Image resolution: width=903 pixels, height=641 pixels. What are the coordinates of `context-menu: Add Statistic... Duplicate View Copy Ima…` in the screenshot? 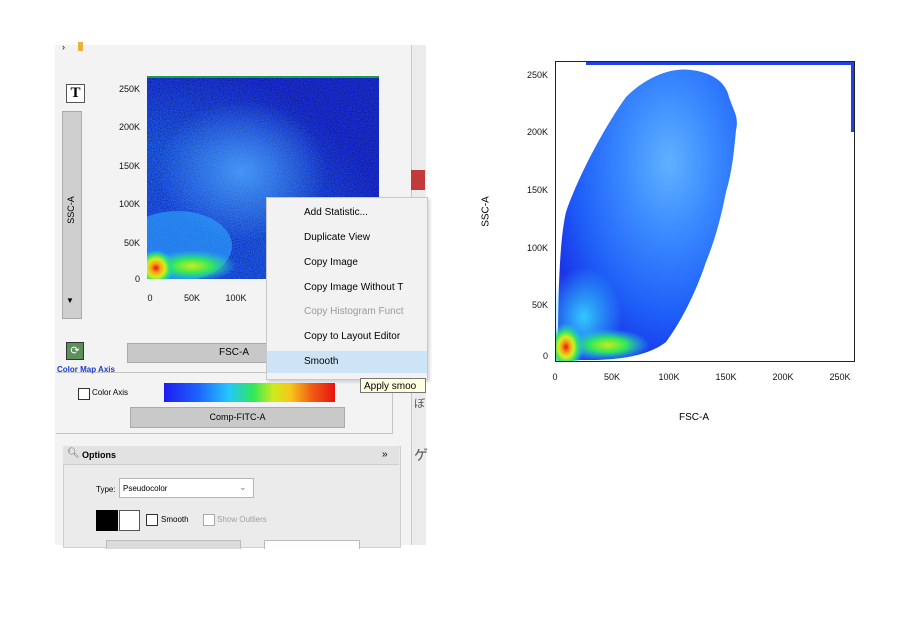 It's located at (347, 288).